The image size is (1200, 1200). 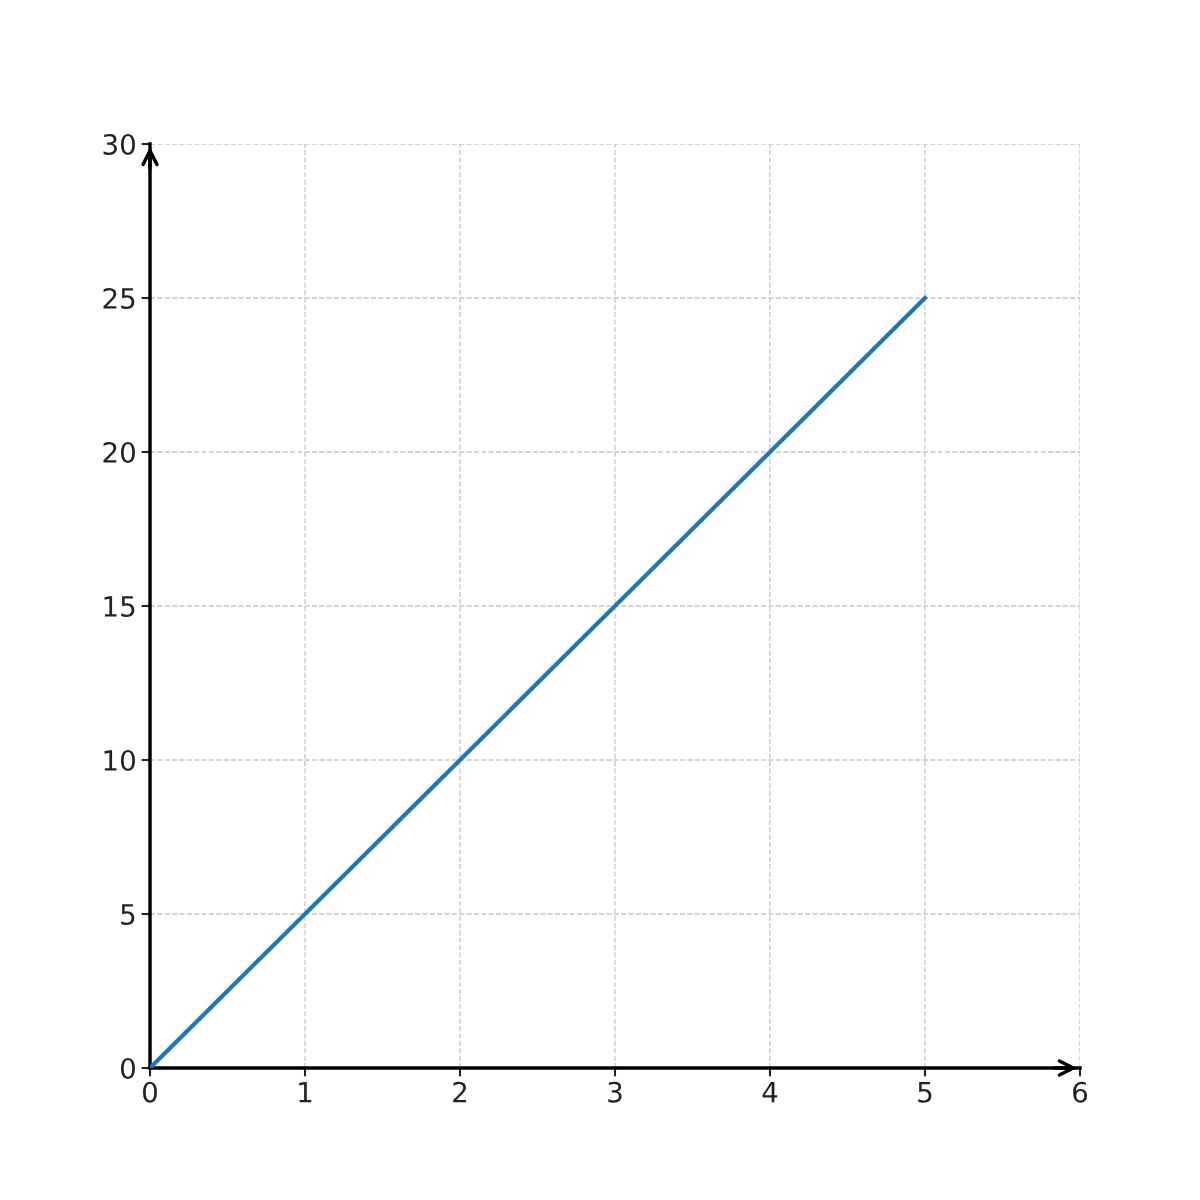 What do you see at coordinates (119, 298) in the screenshot?
I see `y-tick-label: 25` at bounding box center [119, 298].